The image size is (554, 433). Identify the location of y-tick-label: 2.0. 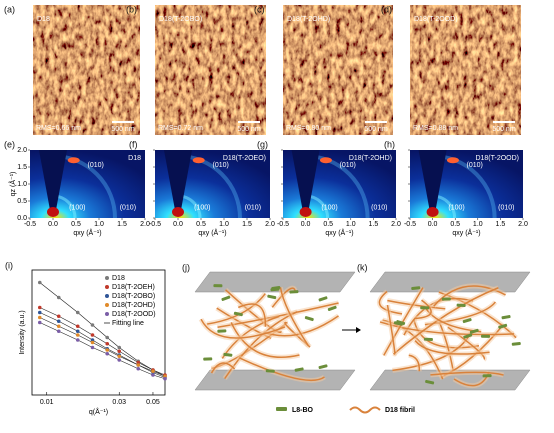
(22, 150).